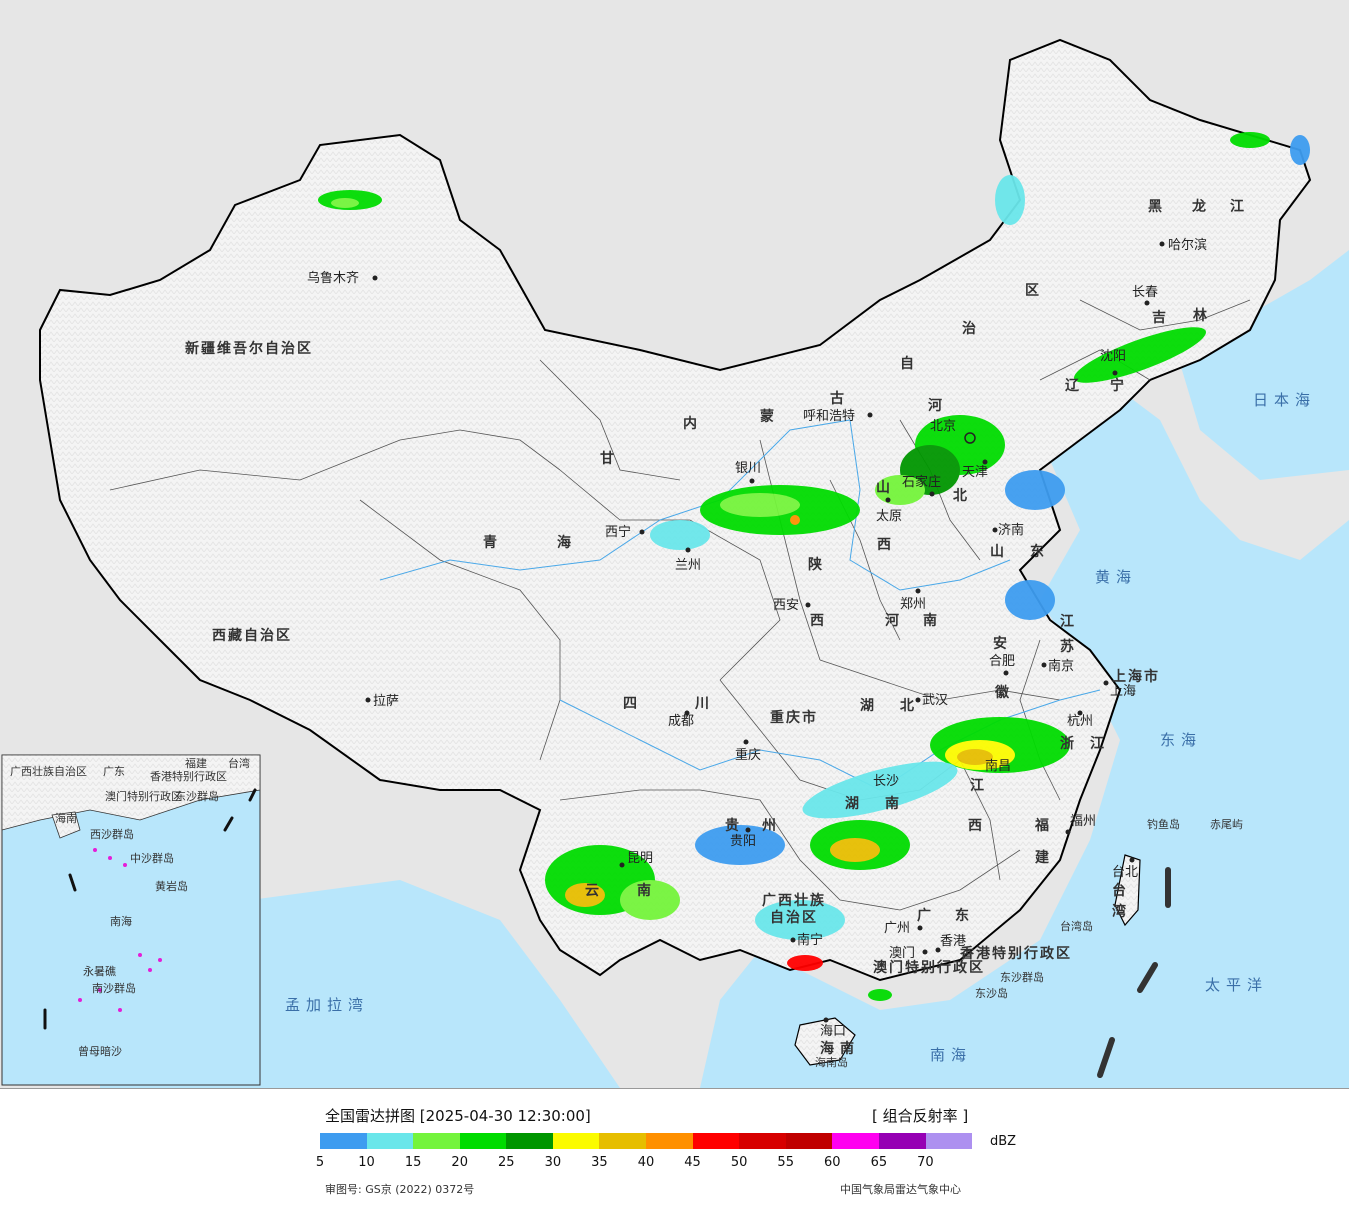 Image resolution: width=1349 pixels, height=1209 pixels. Describe the element at coordinates (681, 721) in the screenshot. I see `city-chengdu: 成都` at that location.